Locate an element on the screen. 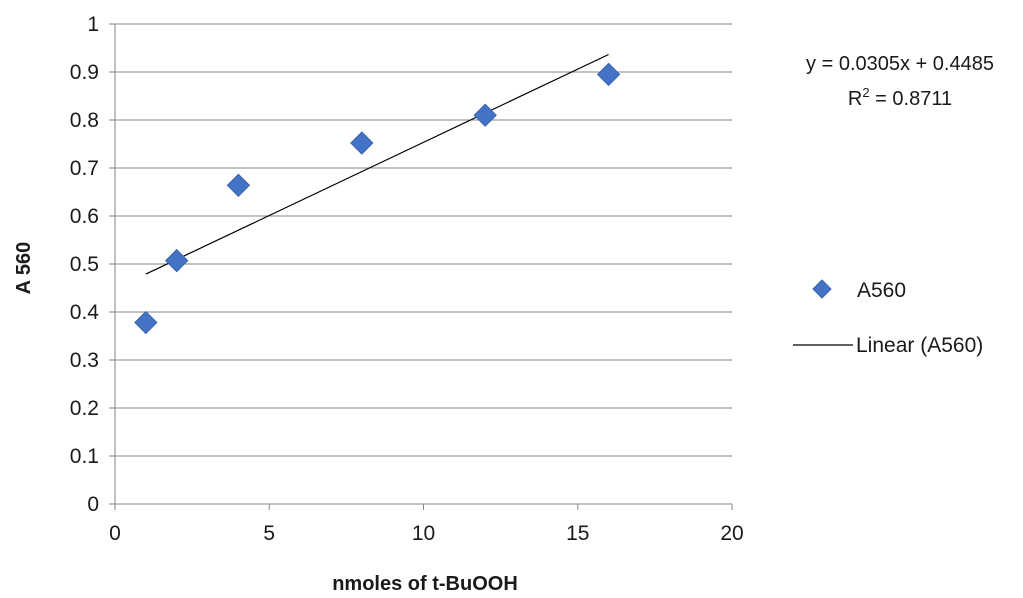 This screenshot has width=1023, height=598. r-squared-exponent: 2 is located at coordinates (865, 92).